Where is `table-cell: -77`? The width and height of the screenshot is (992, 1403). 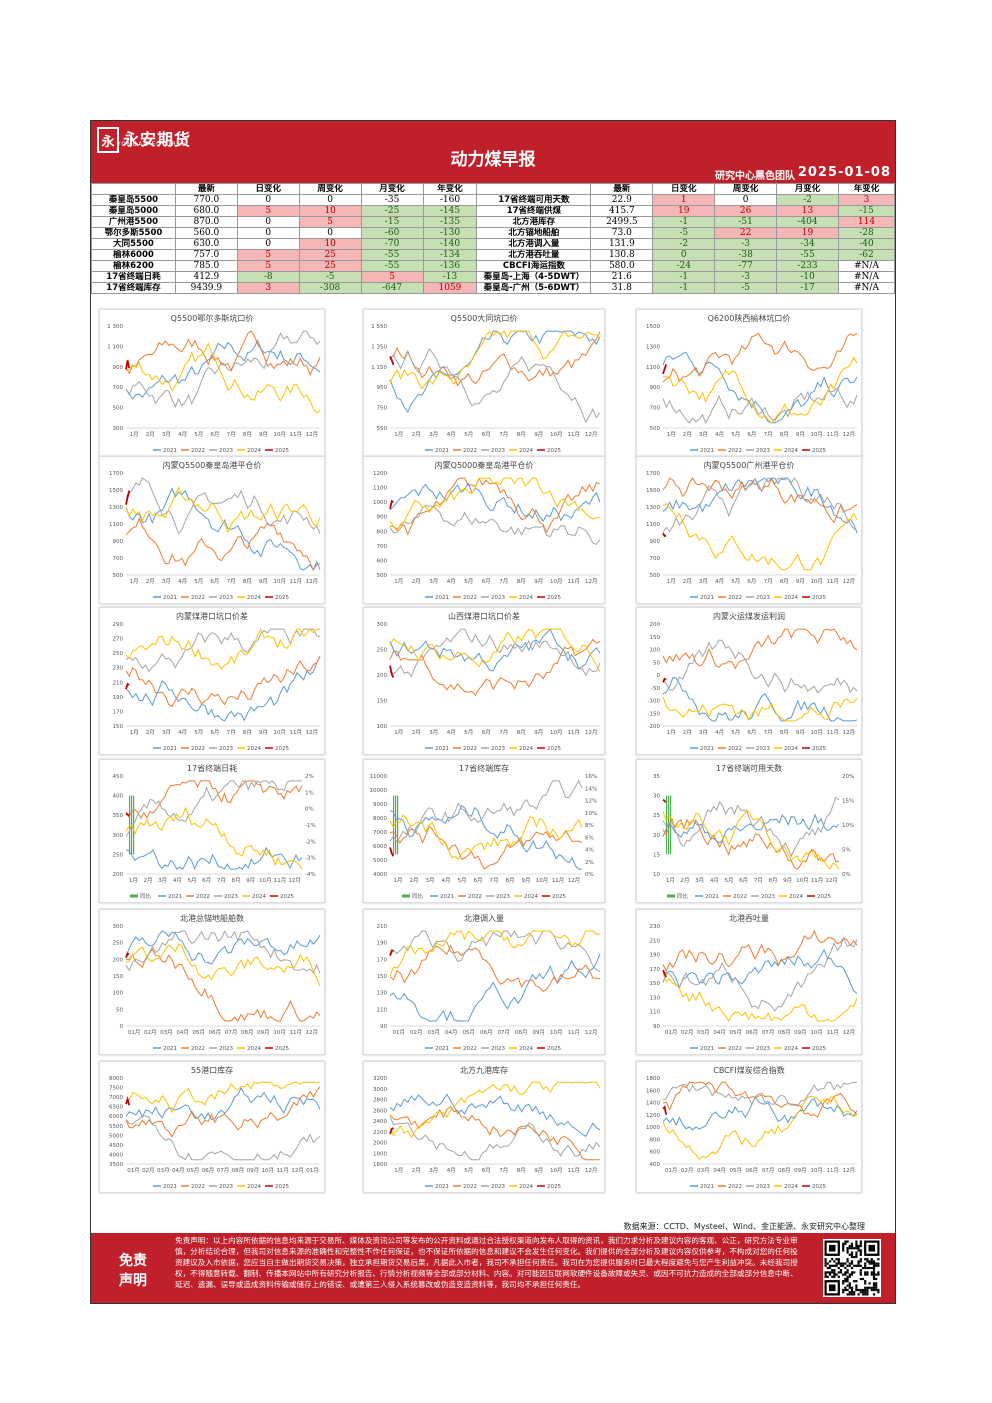
table-cell: -77 is located at coordinates (746, 266).